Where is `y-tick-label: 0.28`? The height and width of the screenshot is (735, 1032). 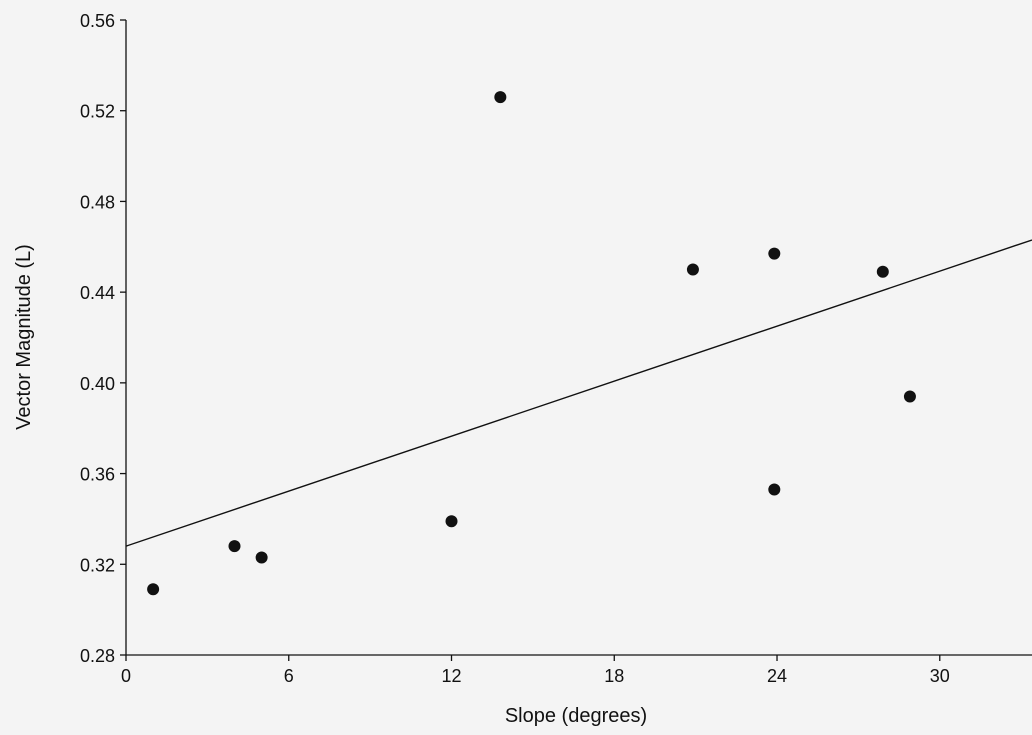 y-tick-label: 0.28 is located at coordinates (97, 656).